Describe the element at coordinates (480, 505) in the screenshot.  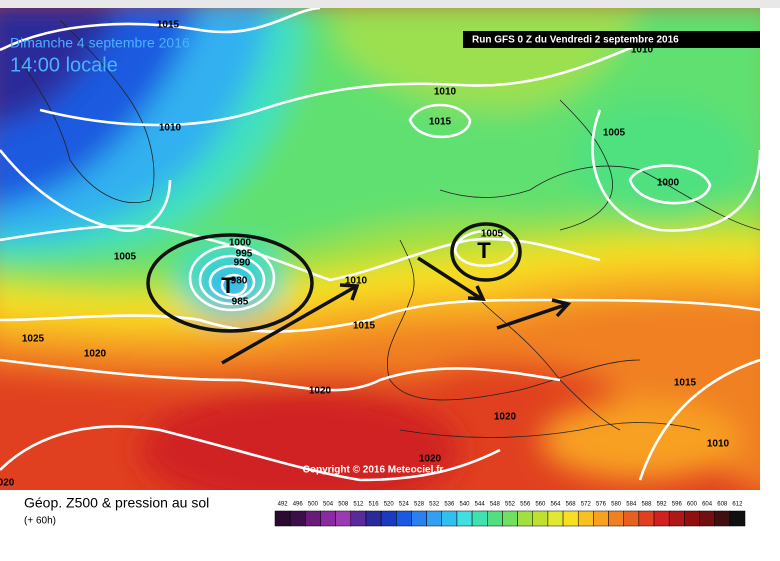
I see `scale-label: 544` at that location.